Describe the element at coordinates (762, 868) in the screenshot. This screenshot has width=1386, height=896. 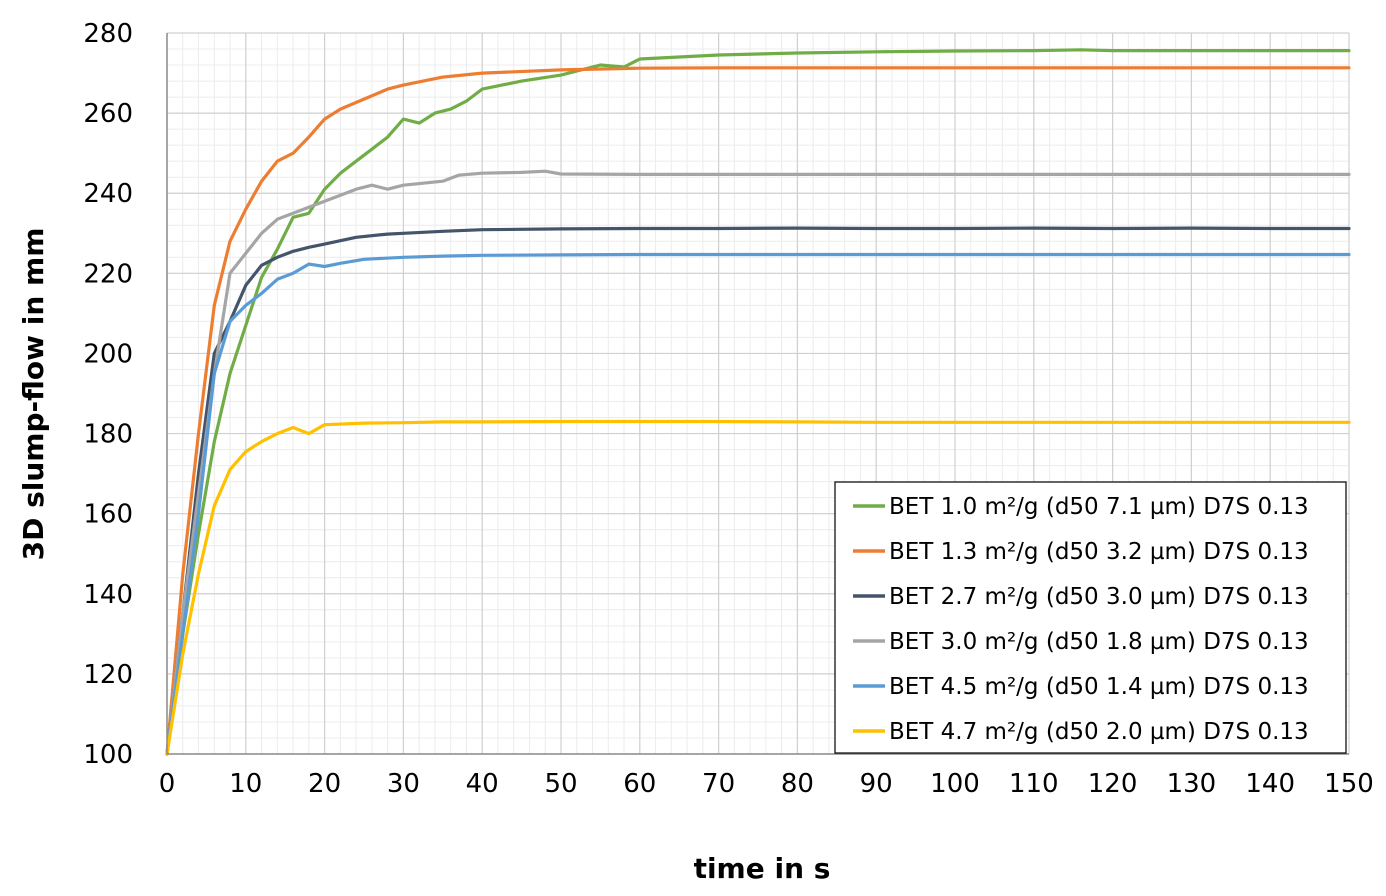
I see `x-axis-title: time in s` at that location.